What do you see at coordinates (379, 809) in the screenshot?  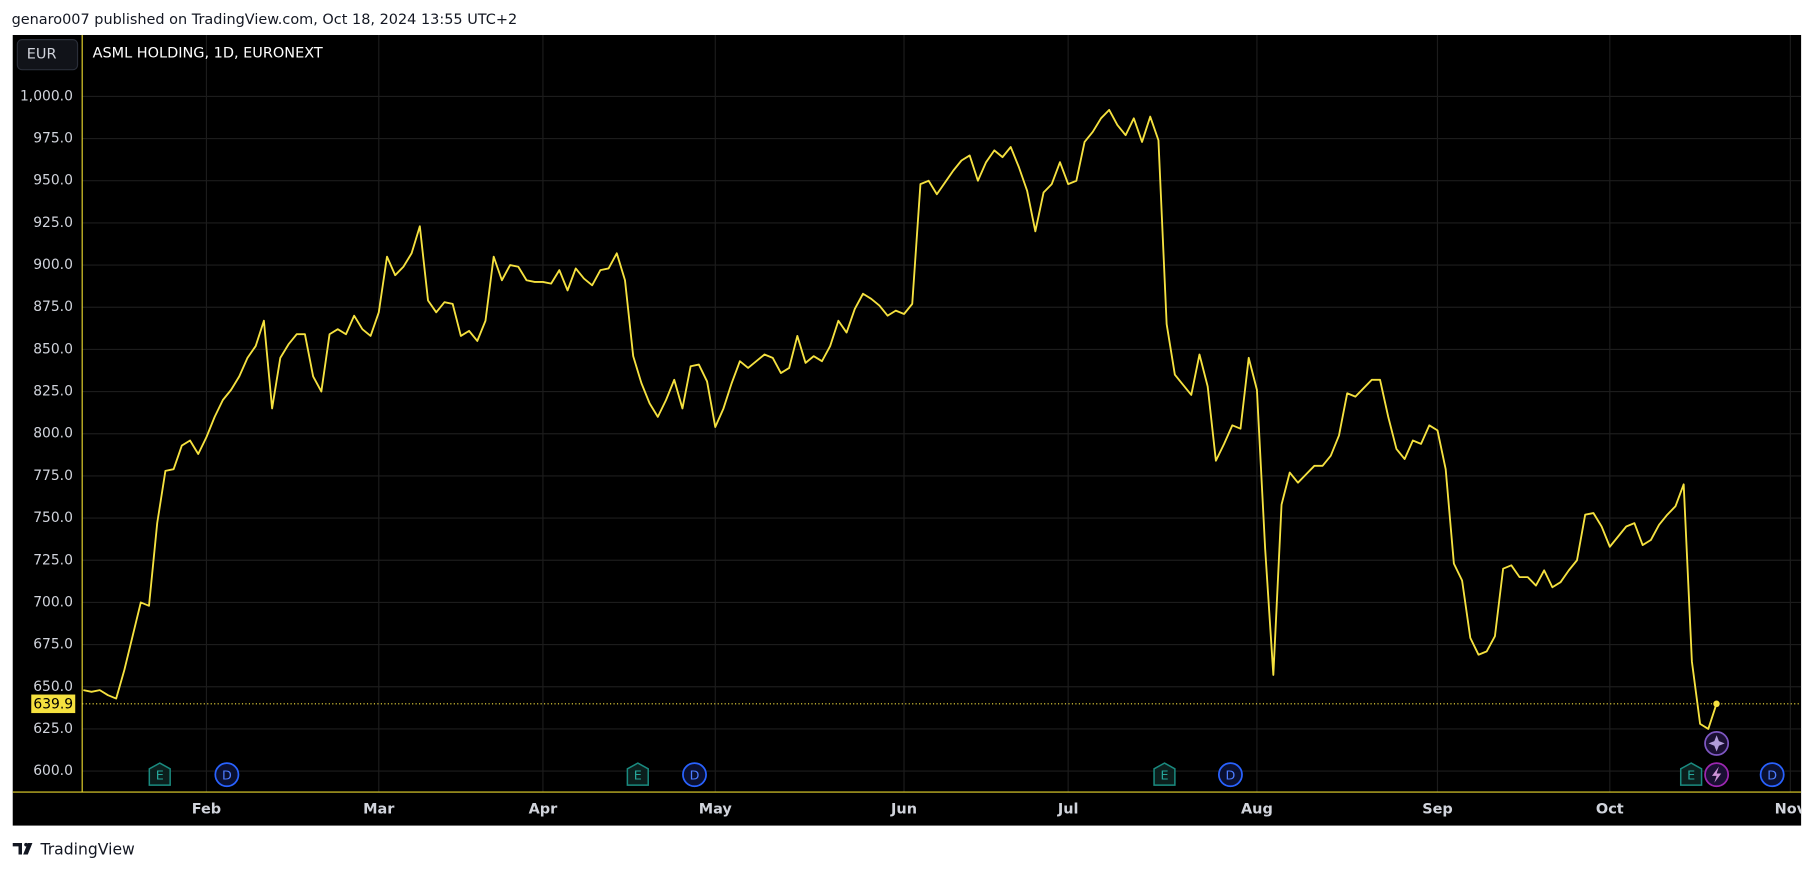 I see `x-tick-label: Mar` at bounding box center [379, 809].